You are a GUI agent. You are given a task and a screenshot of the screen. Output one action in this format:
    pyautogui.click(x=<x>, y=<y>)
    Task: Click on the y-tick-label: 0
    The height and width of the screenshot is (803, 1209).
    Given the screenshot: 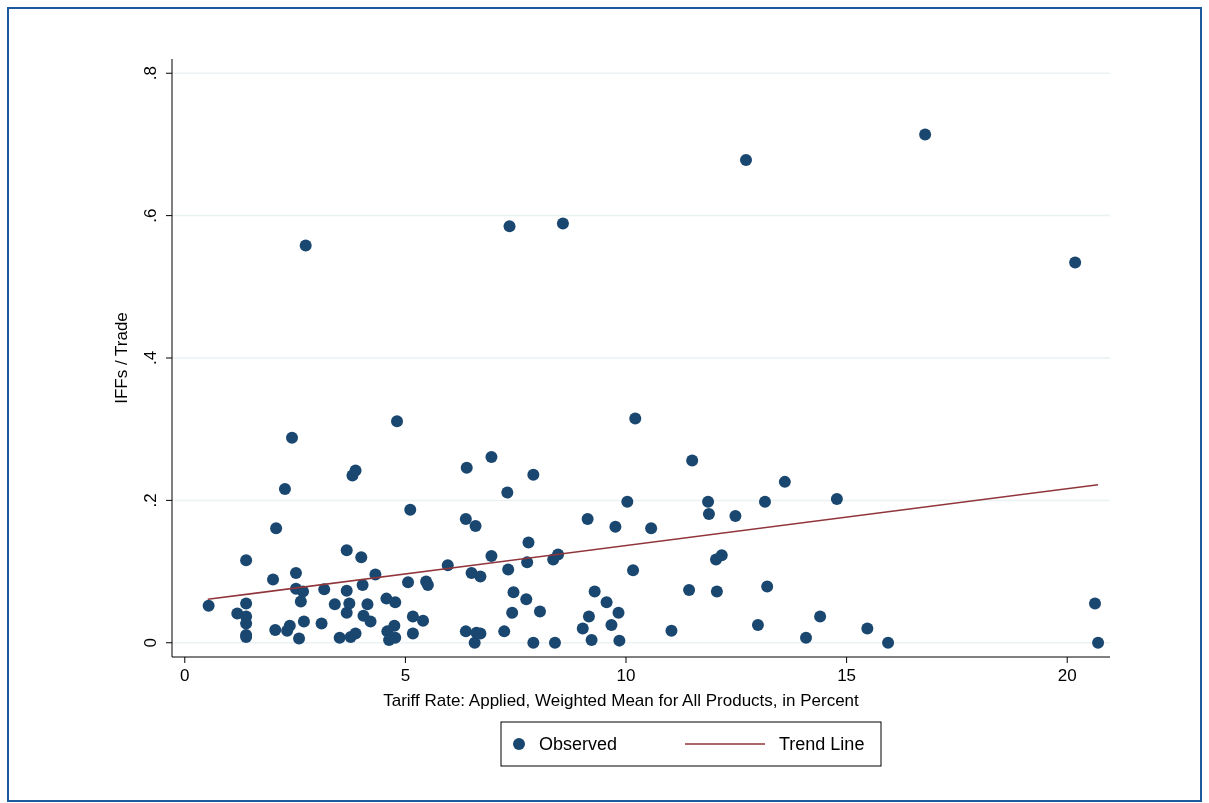 What is the action you would take?
    pyautogui.click(x=150, y=643)
    